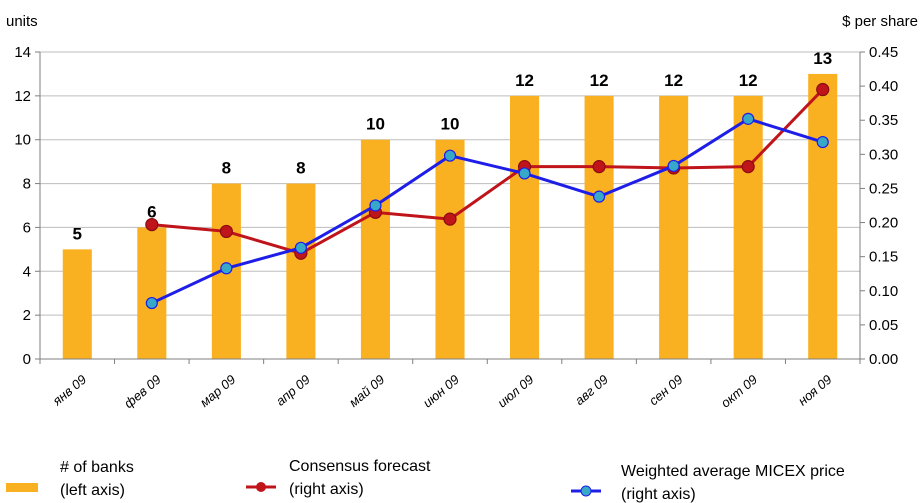 Image resolution: width=923 pixels, height=503 pixels. I want to click on category-label: апр 09, so click(293, 390).